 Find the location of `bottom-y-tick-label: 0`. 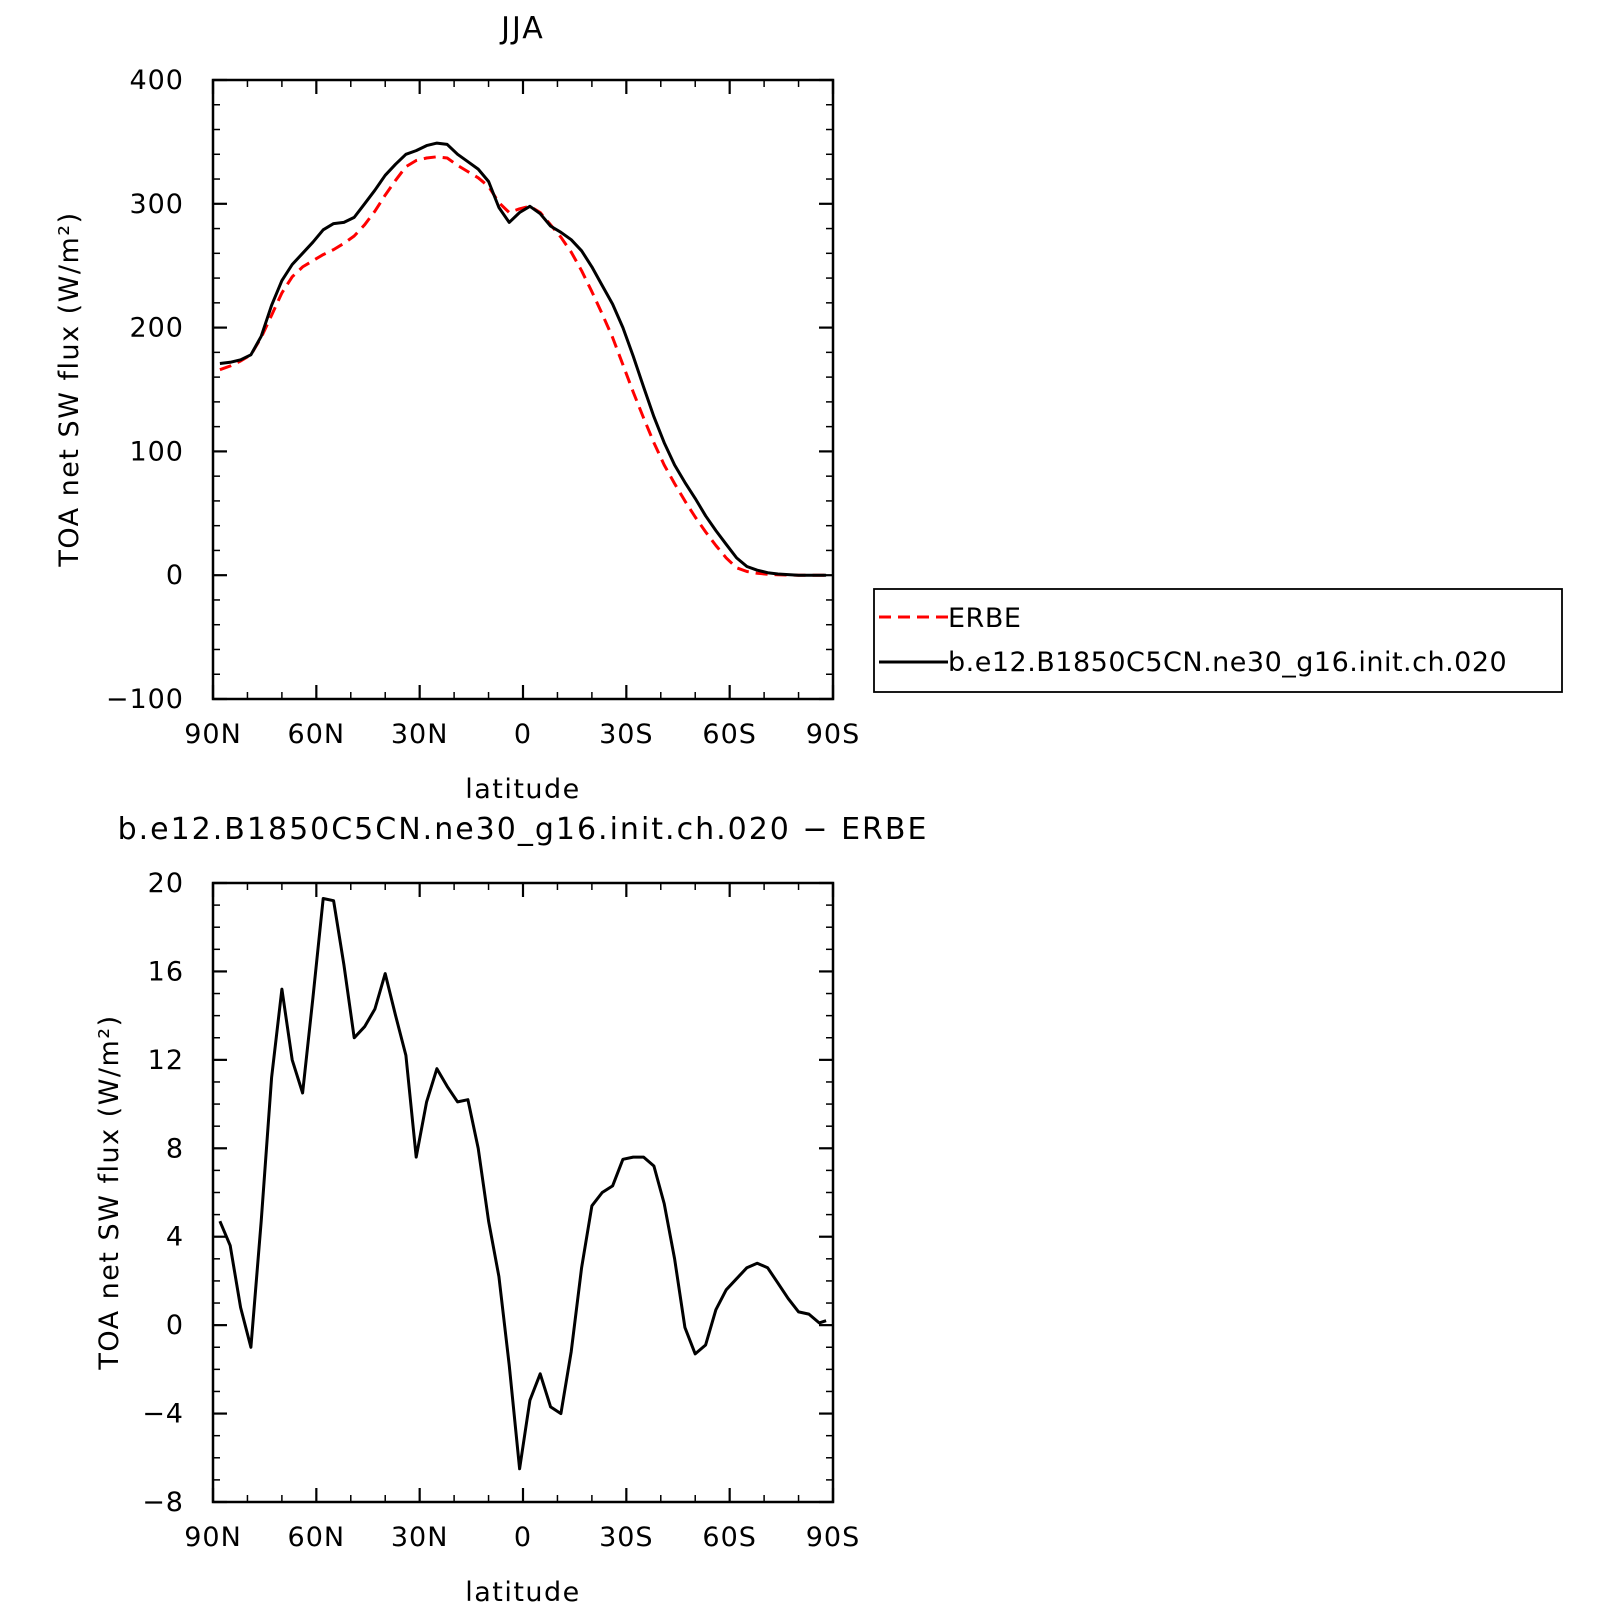

bottom-y-tick-label: 0 is located at coordinates (175, 1325).